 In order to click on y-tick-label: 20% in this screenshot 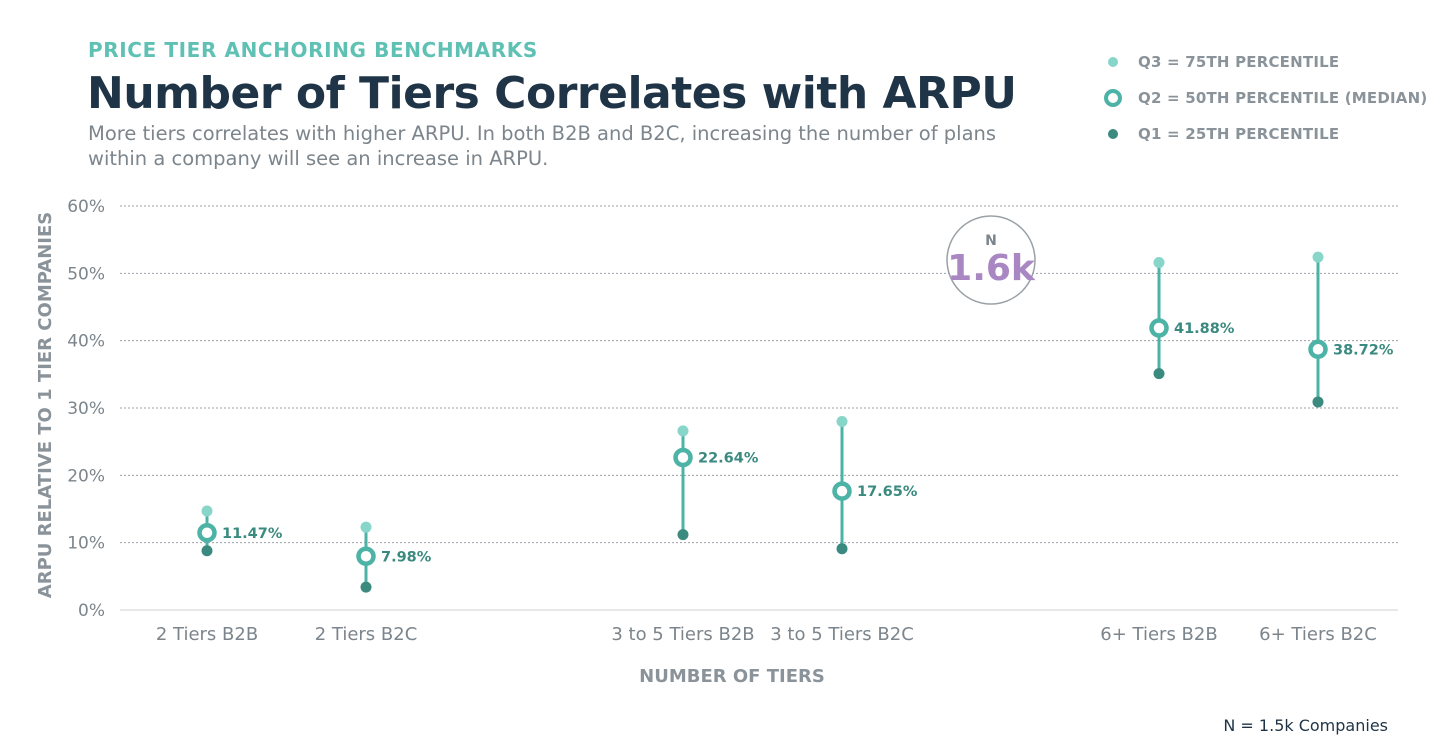, I will do `click(86, 476)`.